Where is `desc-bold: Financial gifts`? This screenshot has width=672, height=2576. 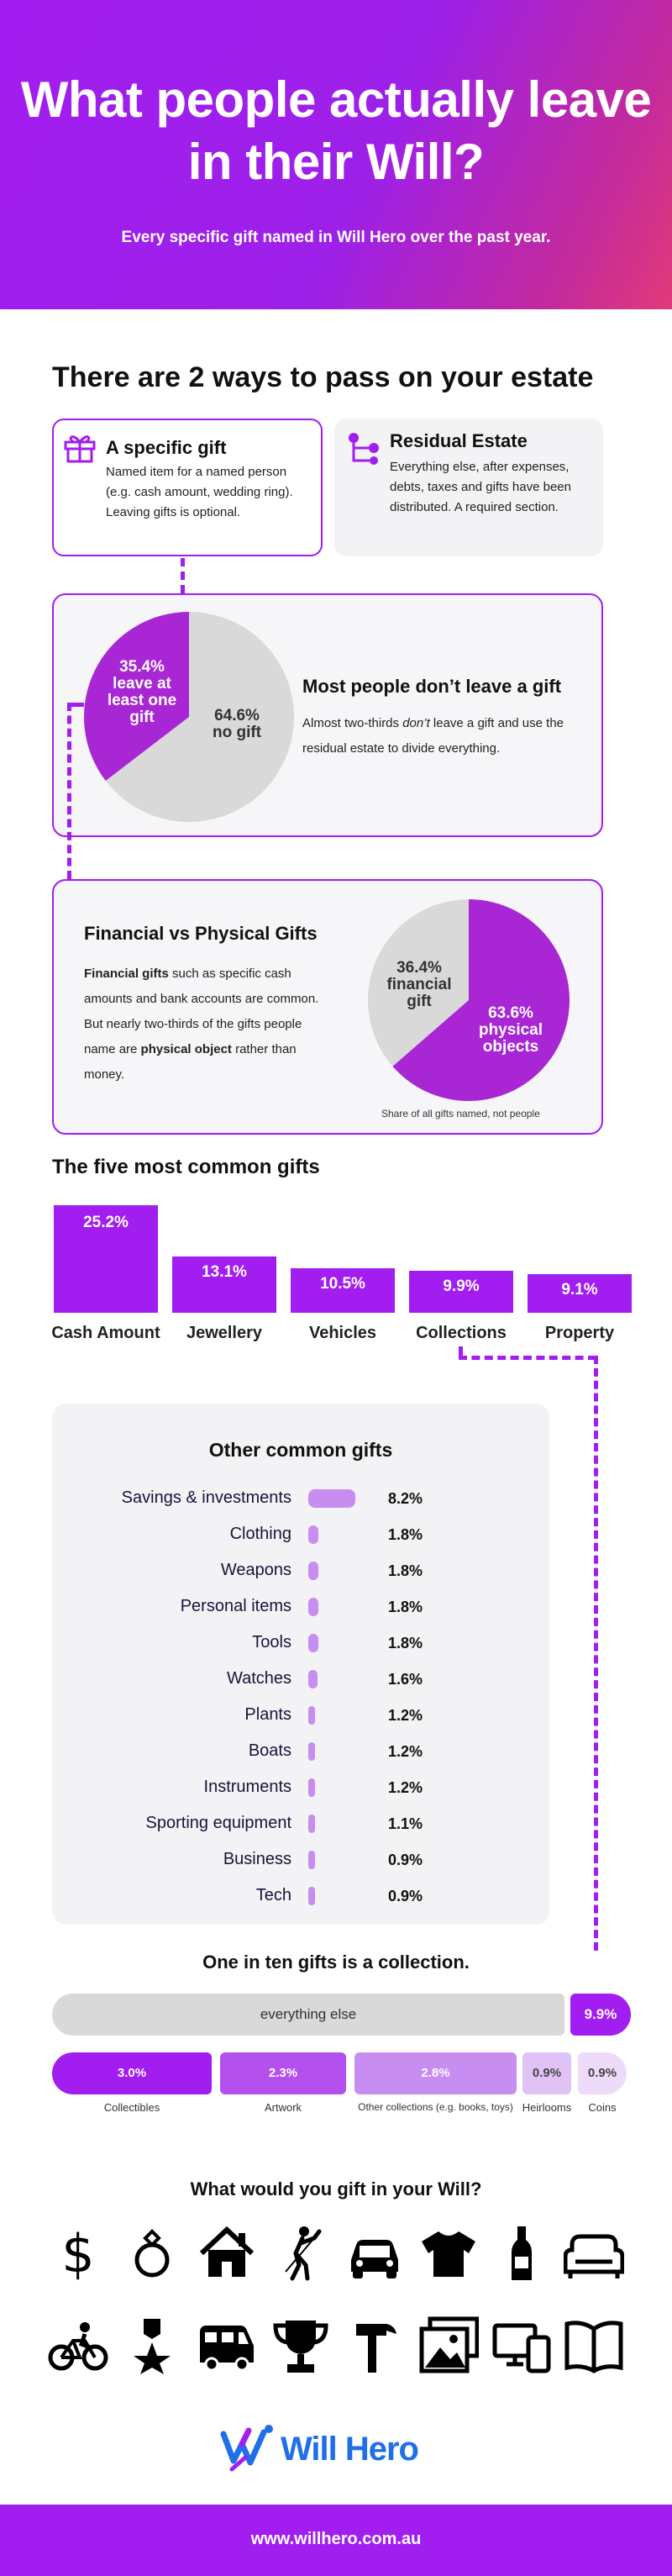 desc-bold: Financial gifts is located at coordinates (126, 974).